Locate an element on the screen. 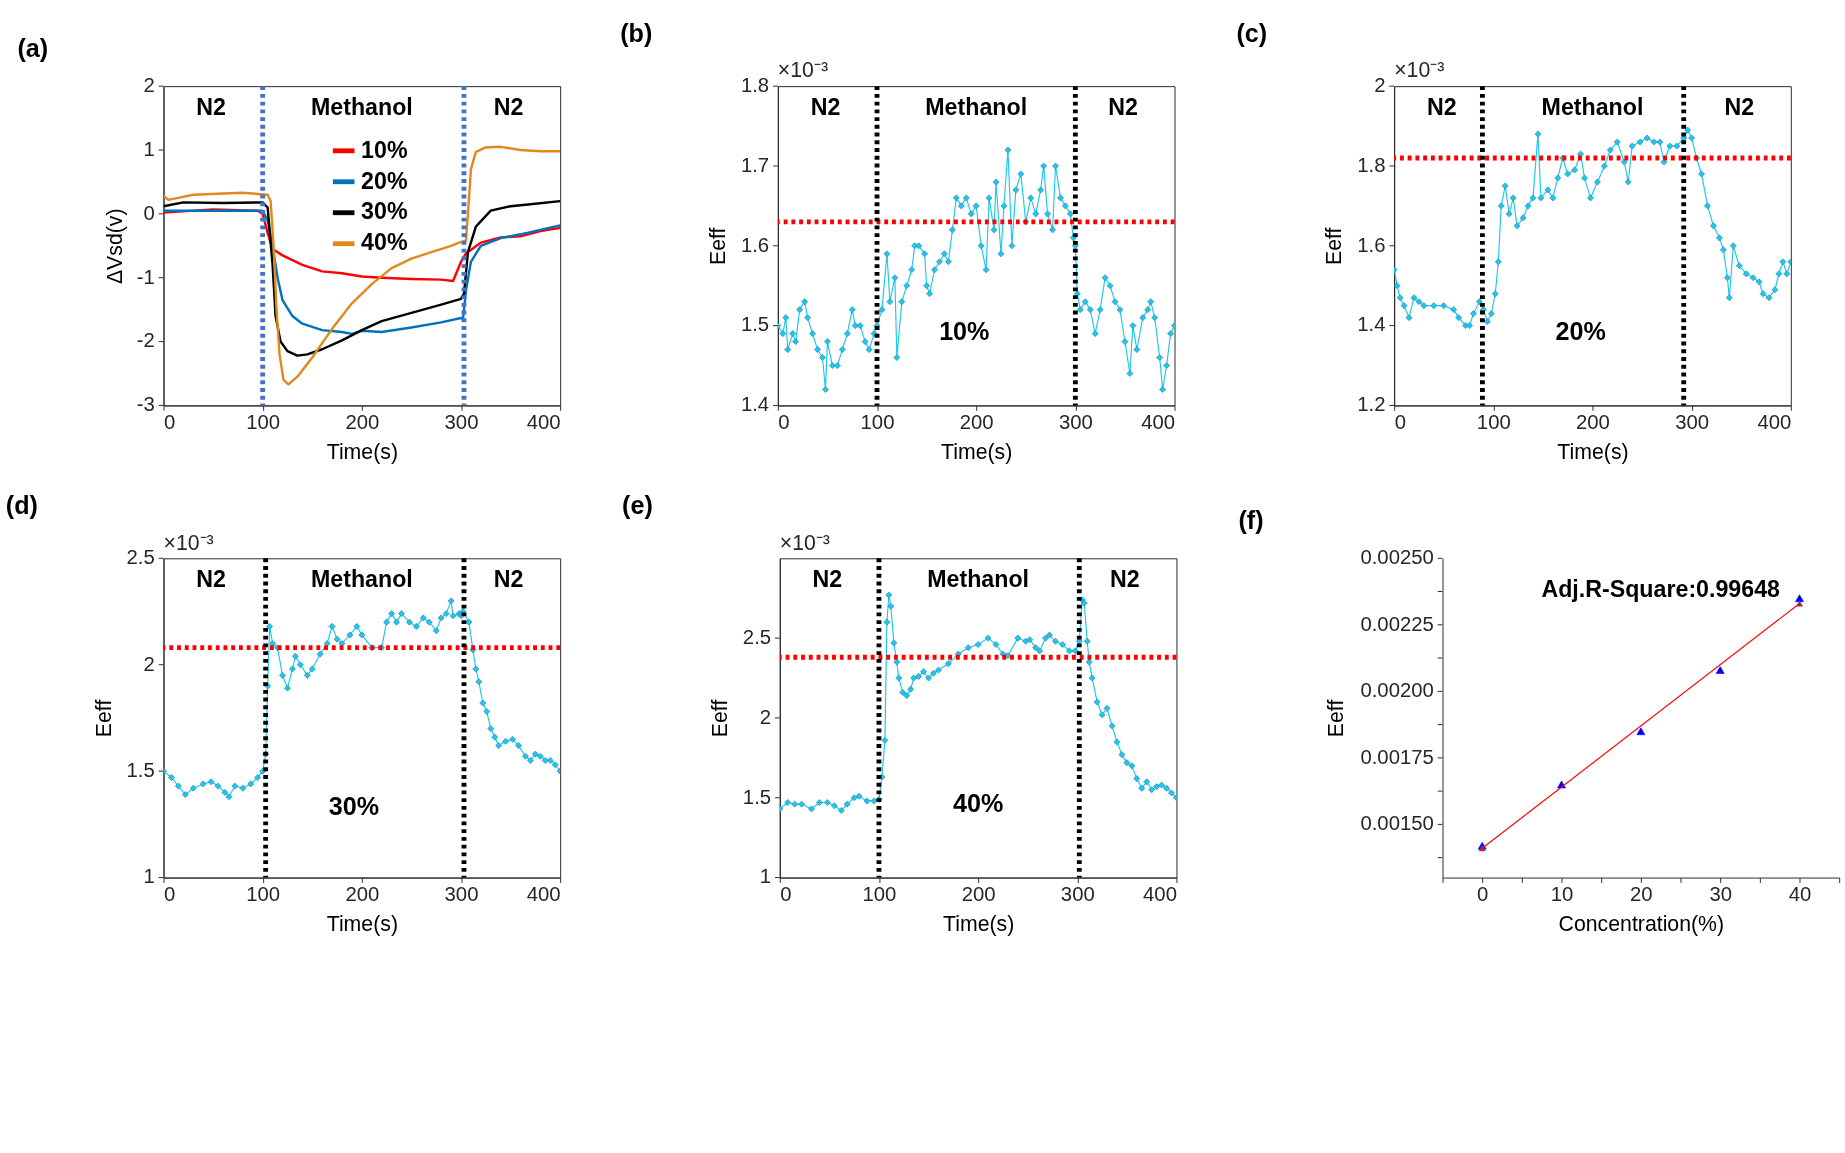 The image size is (1845, 1153). x-tick-label: 40 is located at coordinates (1800, 894).